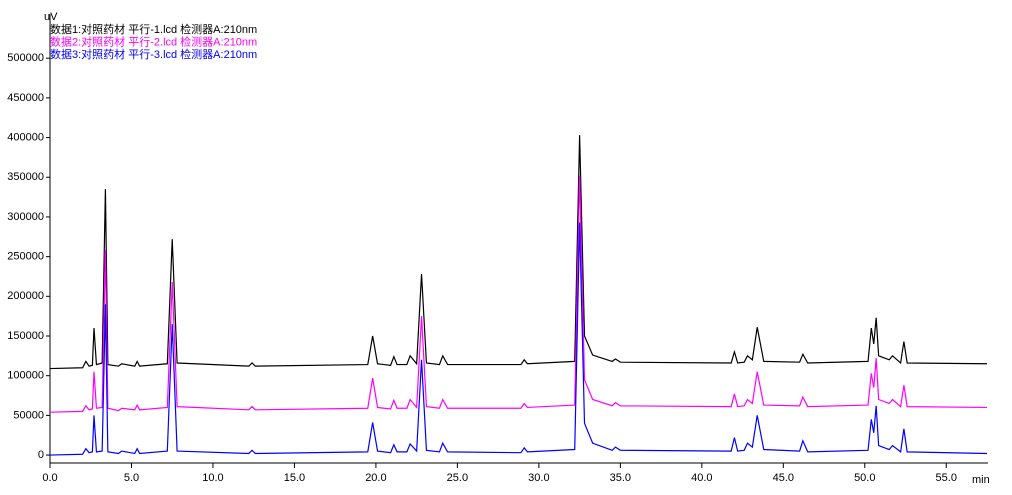 Image resolution: width=1012 pixels, height=495 pixels. What do you see at coordinates (701, 478) in the screenshot?
I see `x-tick-label: 40.0` at bounding box center [701, 478].